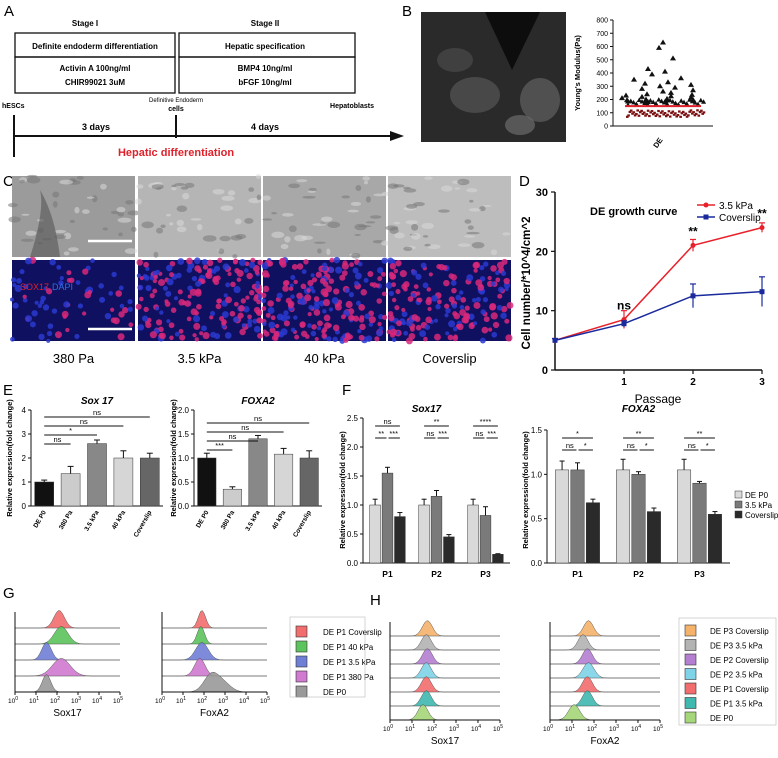  I want to click on y-axis-label: Relative expression(fold change), so click(9, 458).